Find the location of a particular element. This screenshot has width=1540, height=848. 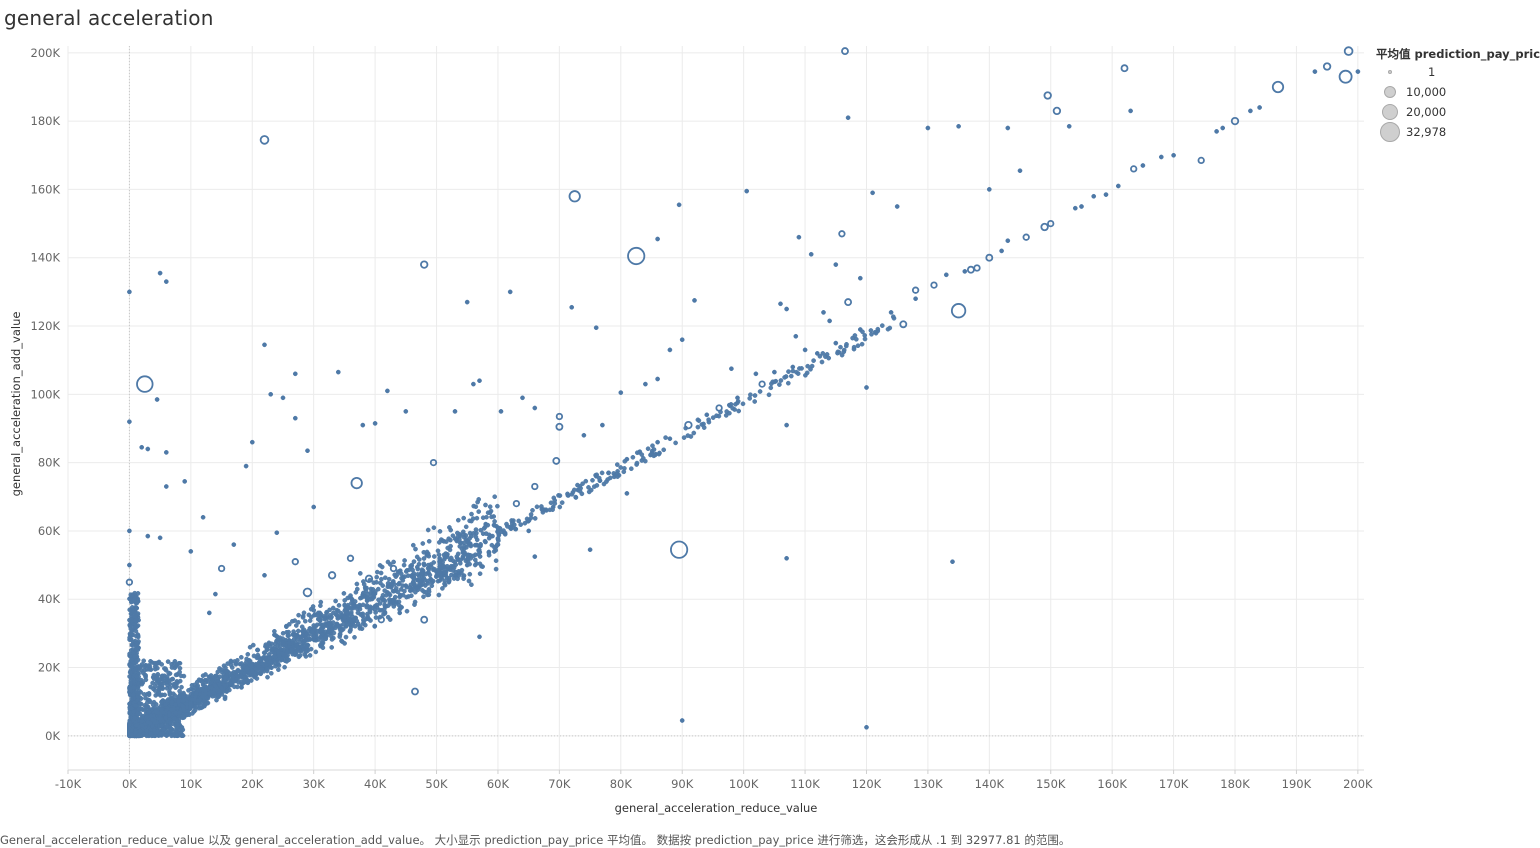

legend-item: 20,000 is located at coordinates (1457, 112).